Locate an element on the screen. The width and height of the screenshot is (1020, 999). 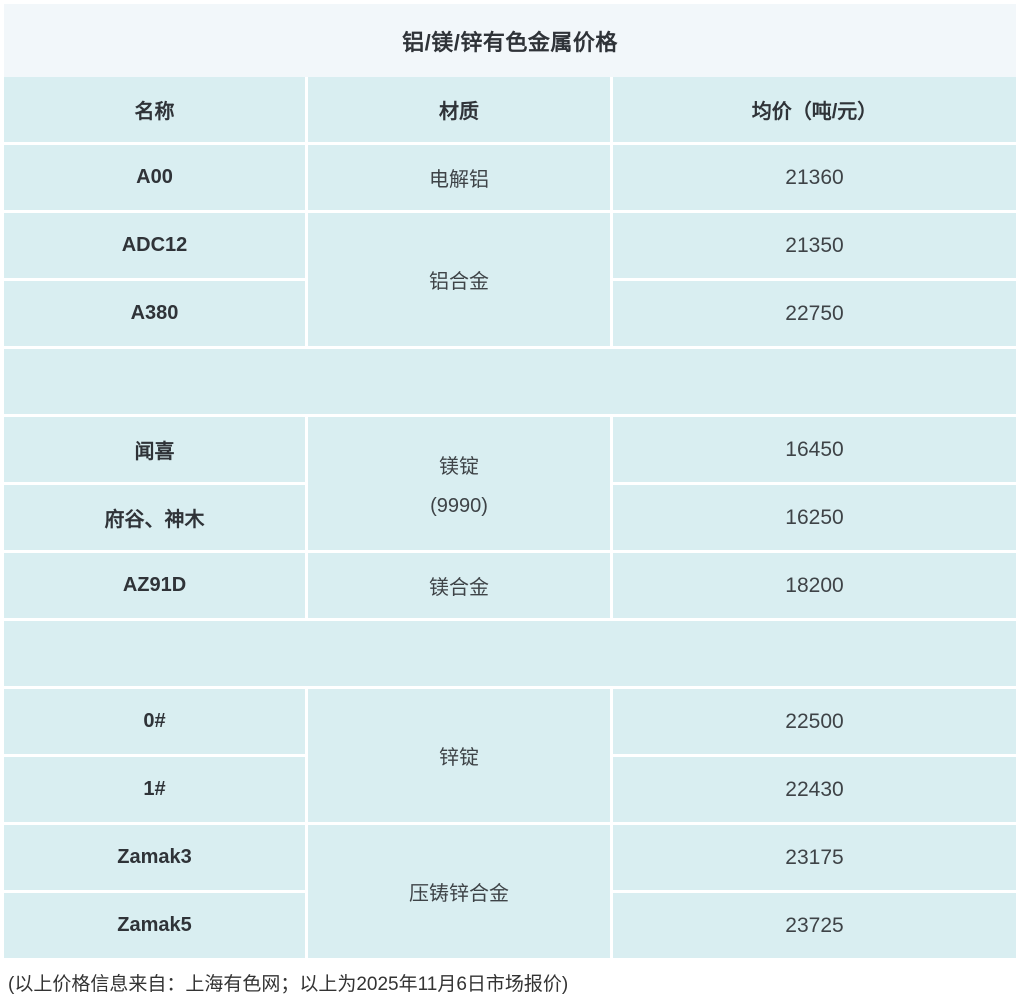
material-cell-electrolytic-aluminum: 电解铝 is located at coordinates (459, 177).